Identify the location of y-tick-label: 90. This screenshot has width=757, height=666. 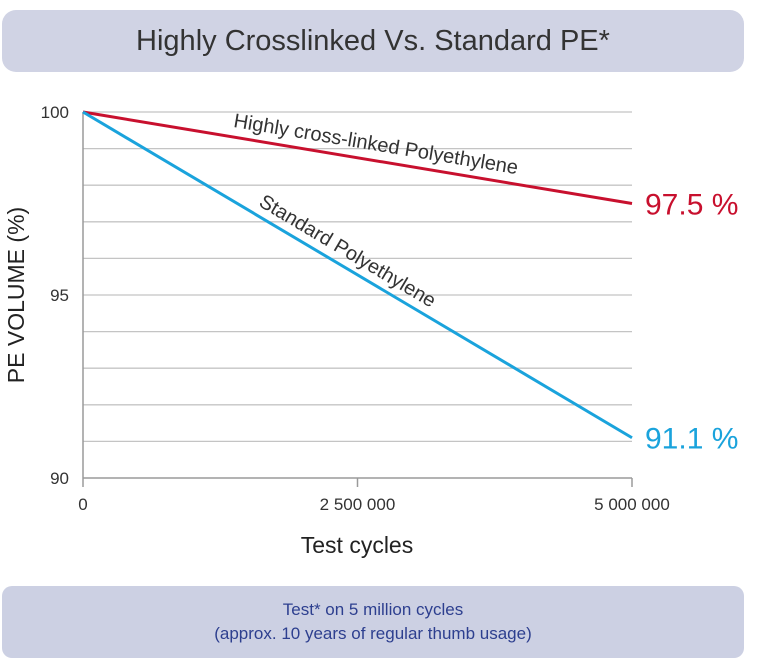
(59, 478).